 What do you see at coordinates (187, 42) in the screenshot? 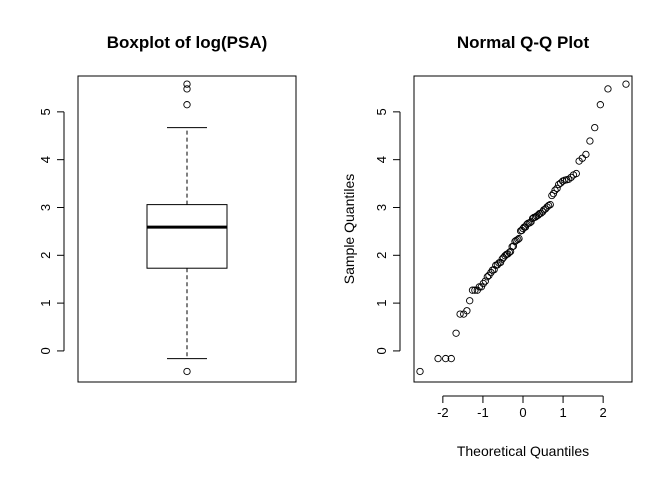
I see `boxplot-title: Boxplot of log(PSA)` at bounding box center [187, 42].